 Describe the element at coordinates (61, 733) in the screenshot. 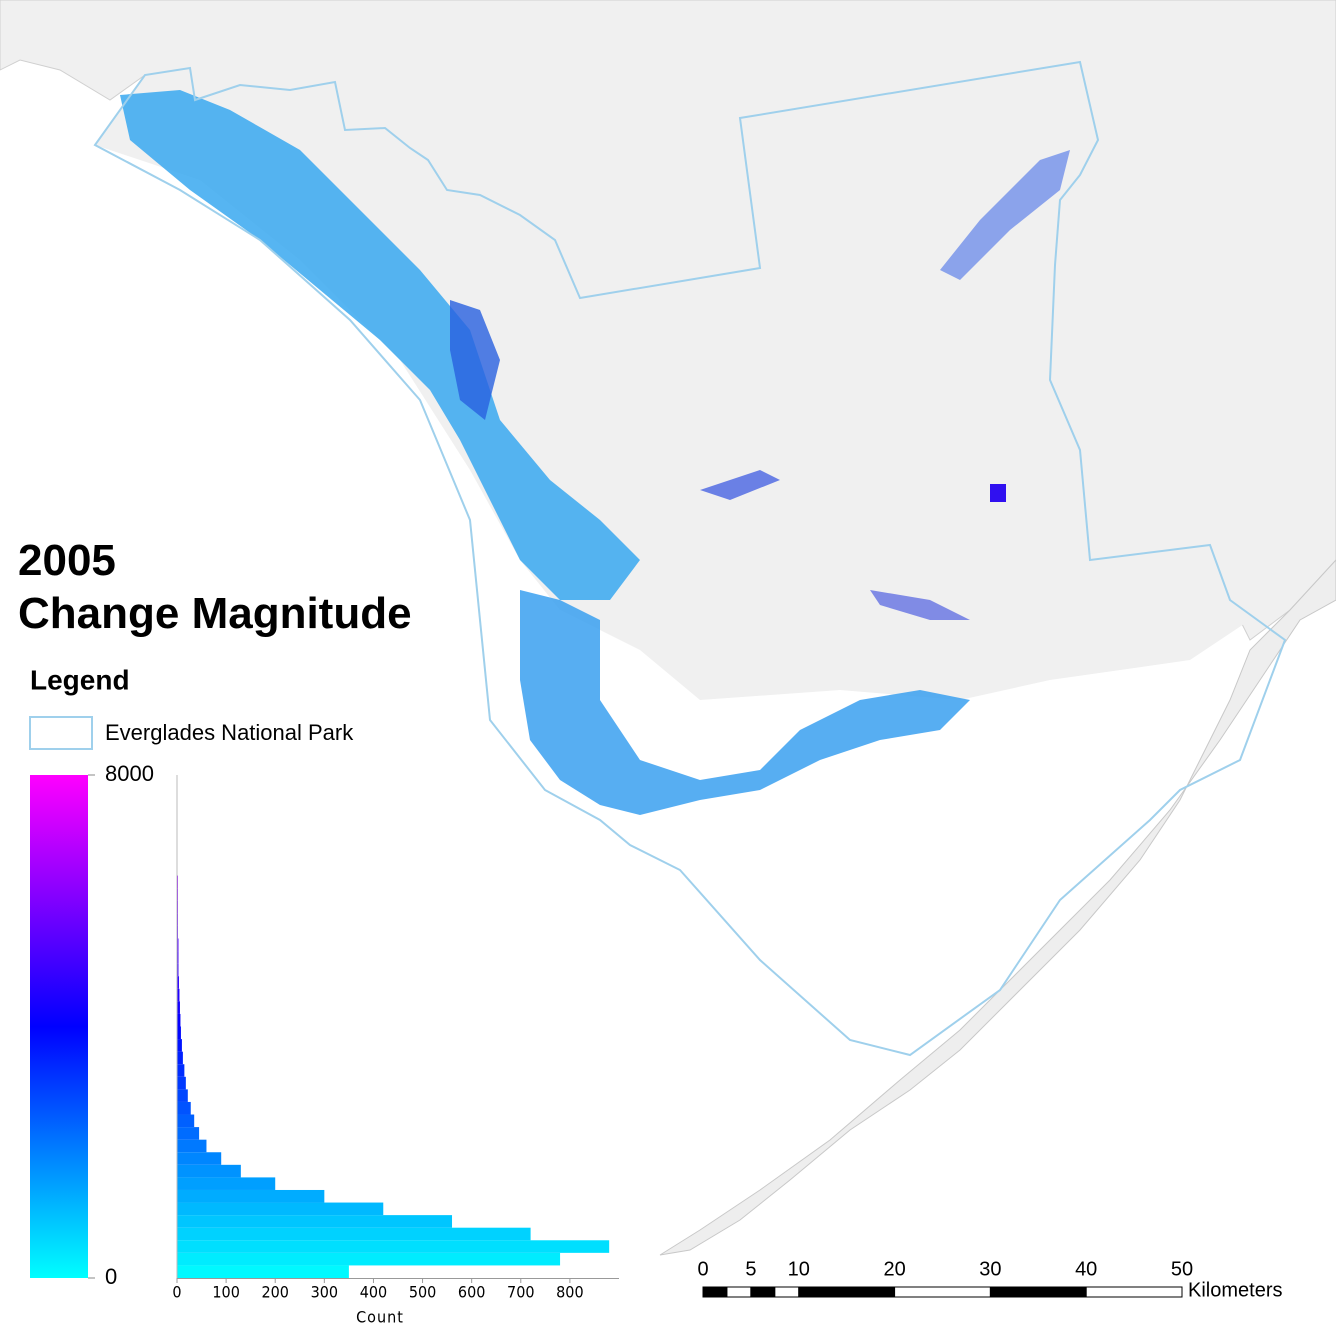

I see `legend-swatch` at that location.